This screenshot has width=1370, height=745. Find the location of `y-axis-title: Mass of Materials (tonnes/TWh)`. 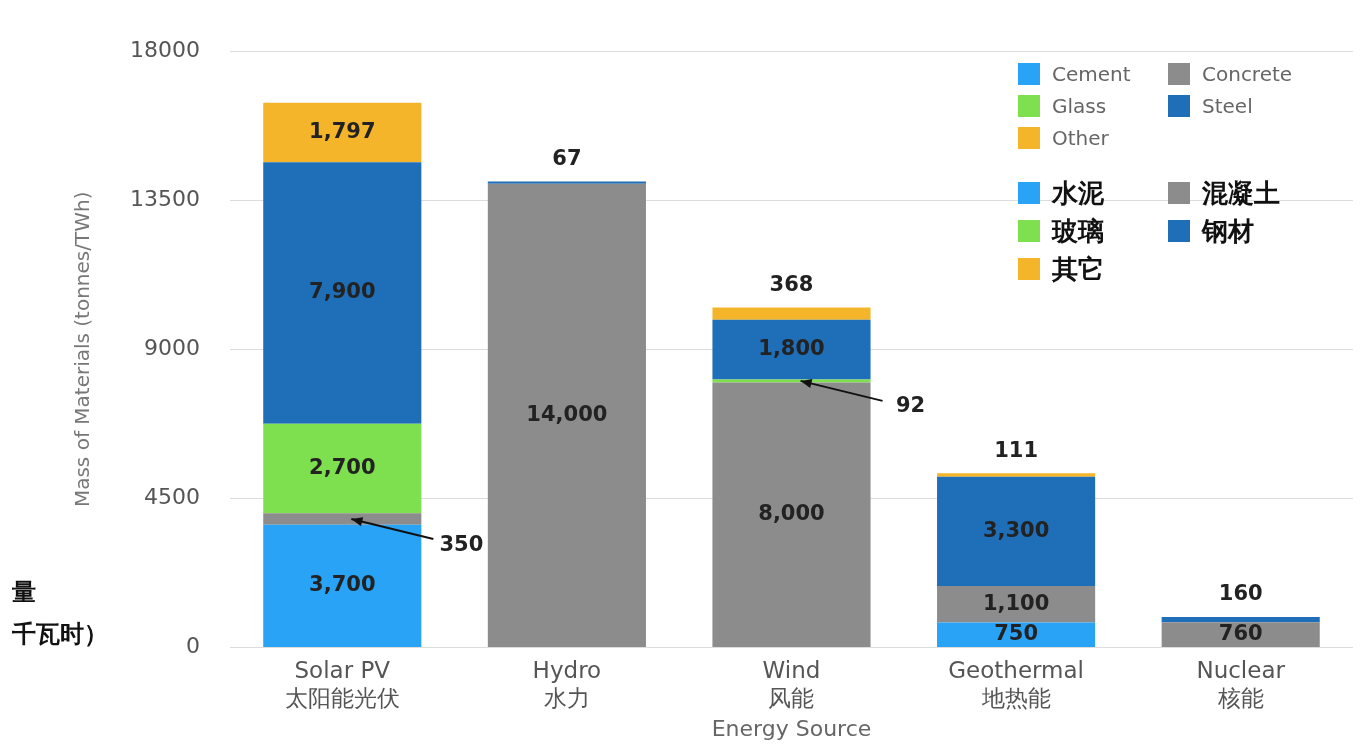

y-axis-title: Mass of Materials (tonnes/TWh) is located at coordinates (82, 349).